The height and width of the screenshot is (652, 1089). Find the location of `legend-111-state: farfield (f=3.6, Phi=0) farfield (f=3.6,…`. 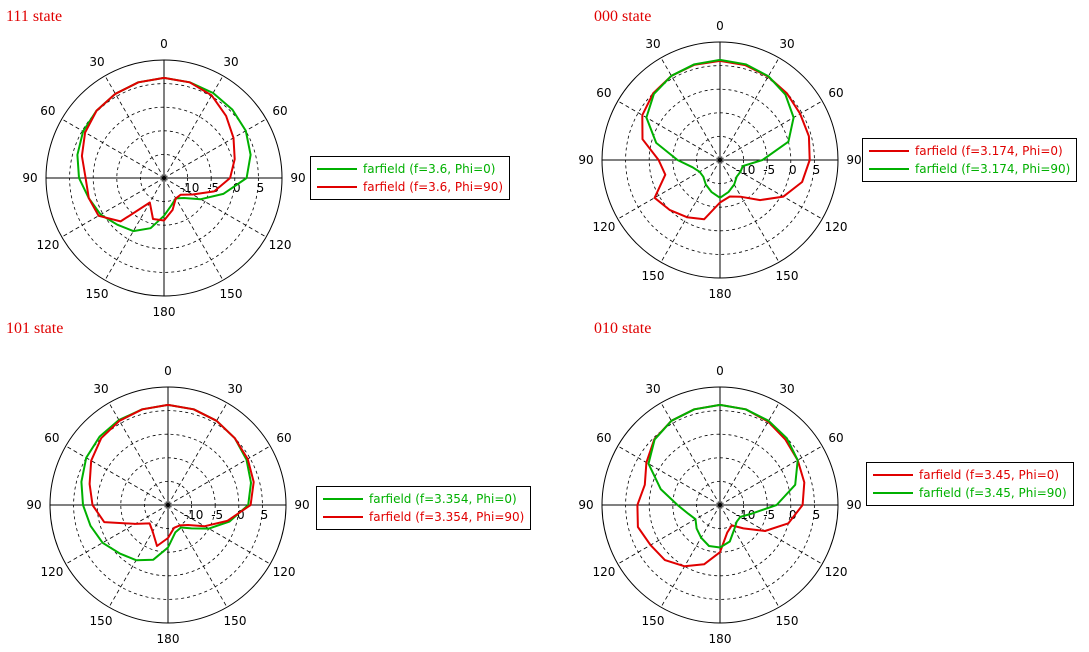

legend-111-state: farfield (f=3.6, Phi=0) farfield (f=3.6,… is located at coordinates (410, 178).